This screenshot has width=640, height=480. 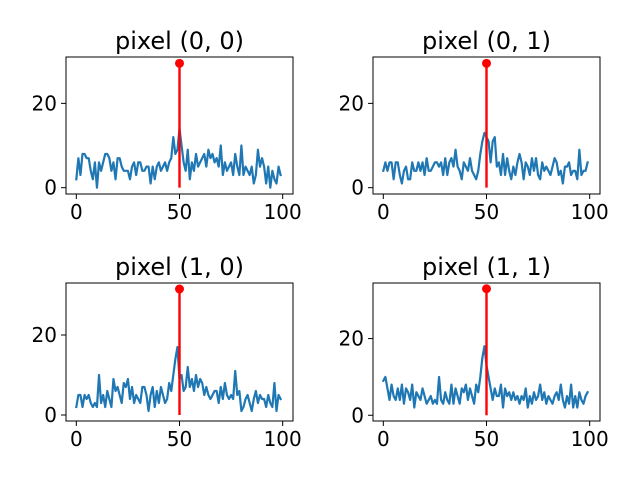 What do you see at coordinates (486, 41) in the screenshot?
I see `subplot-title: pixel (0, 1)` at bounding box center [486, 41].